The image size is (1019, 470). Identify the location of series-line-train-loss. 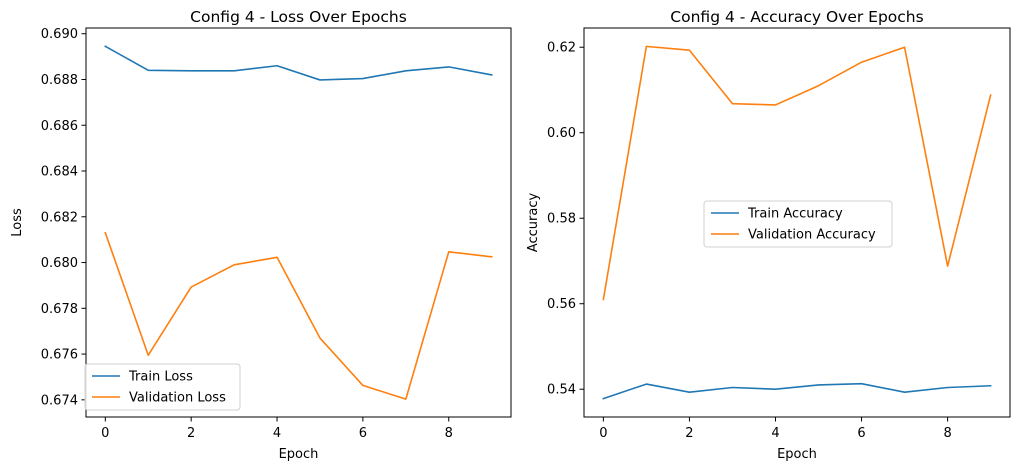
(298, 63).